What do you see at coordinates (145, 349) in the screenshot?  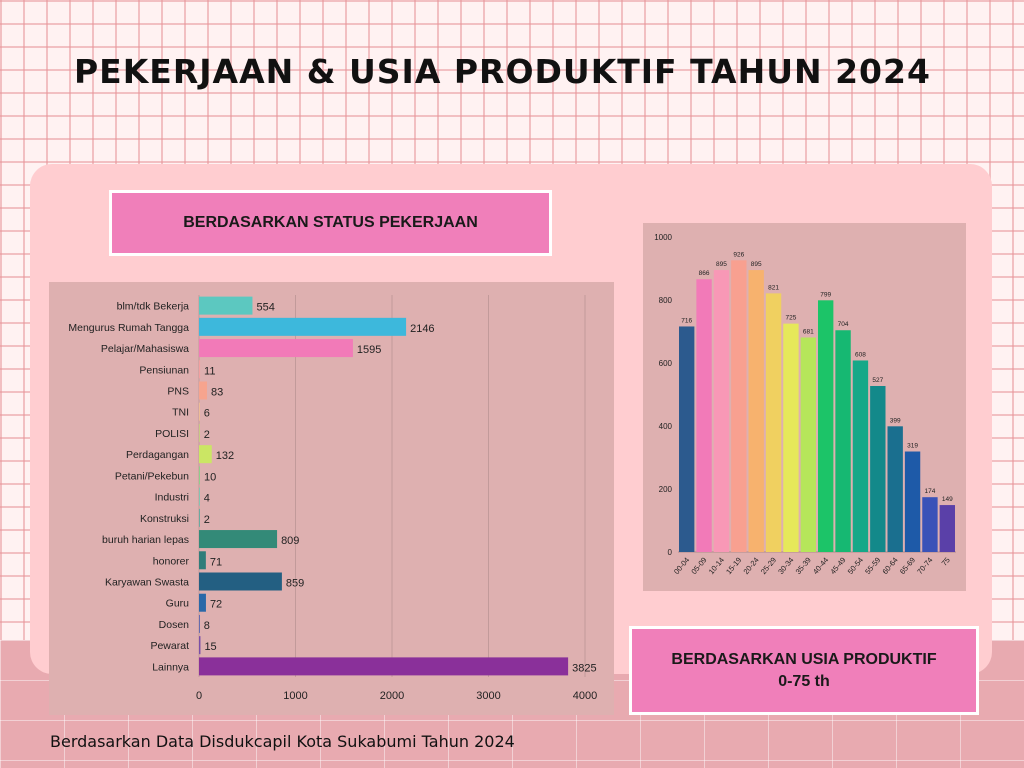 I see `category-label: Pelajar/Mahasiswa` at bounding box center [145, 349].